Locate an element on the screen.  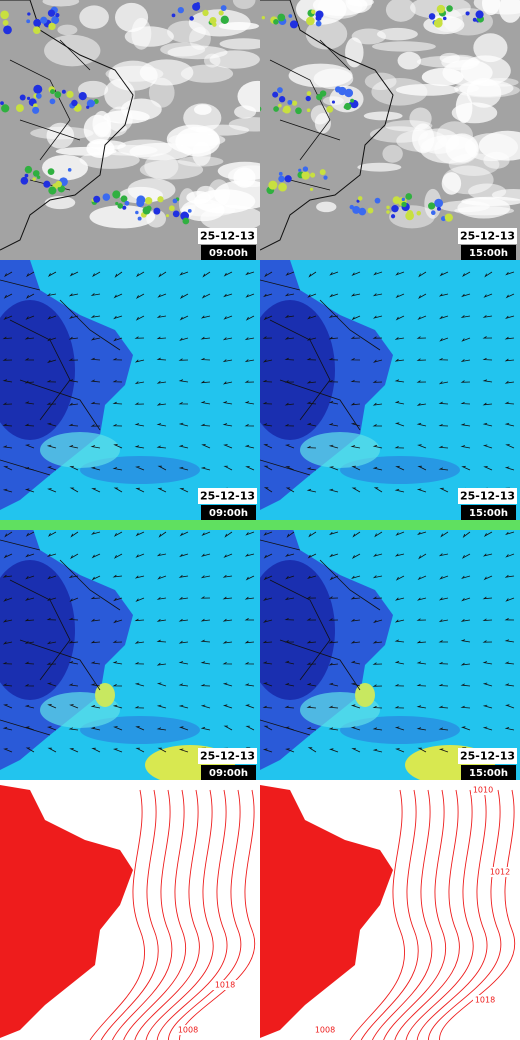
map-panel: 1018 1008 is located at coordinates (130, 910).